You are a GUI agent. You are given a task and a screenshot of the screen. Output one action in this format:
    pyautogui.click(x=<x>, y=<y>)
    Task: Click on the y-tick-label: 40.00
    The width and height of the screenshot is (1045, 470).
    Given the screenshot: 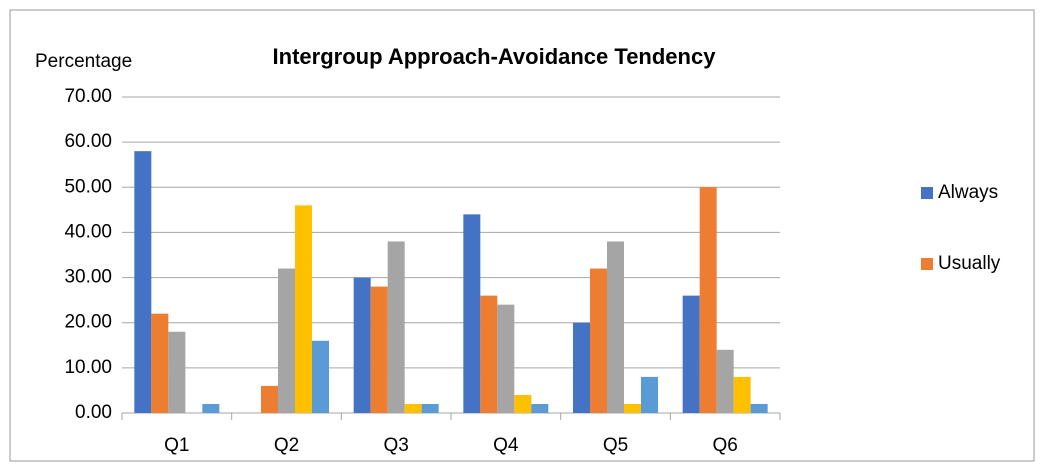 What is the action you would take?
    pyautogui.click(x=88, y=231)
    